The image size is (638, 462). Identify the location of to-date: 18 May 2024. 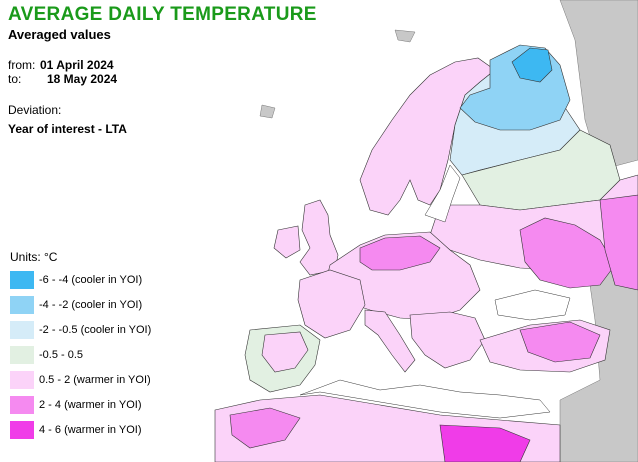
(82, 79).